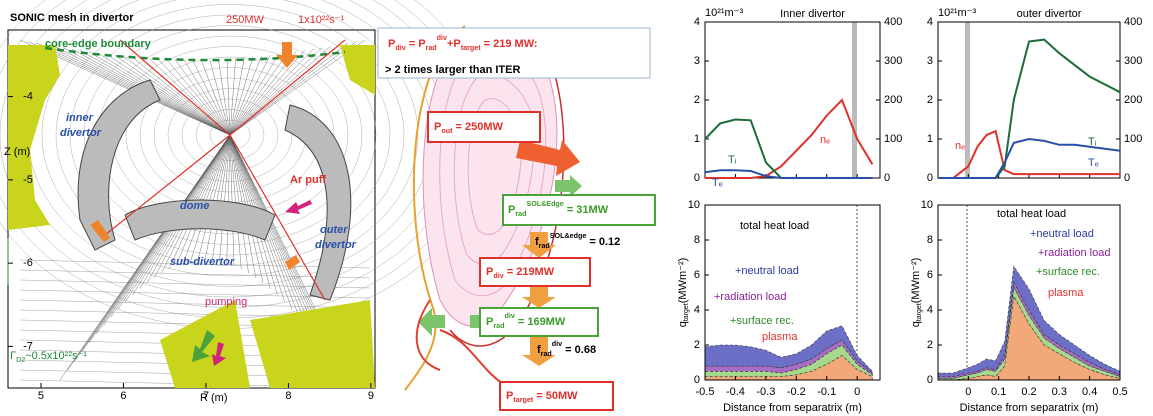 The image size is (1153, 416). What do you see at coordinates (318, 202) in the screenshot?
I see `outer-plate` at bounding box center [318, 202].